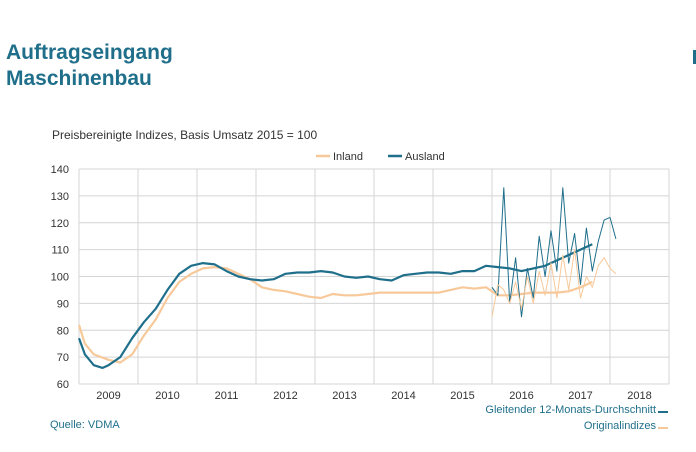 The height and width of the screenshot is (452, 696). Describe the element at coordinates (63, 304) in the screenshot. I see `y-tick-label: 90` at that location.